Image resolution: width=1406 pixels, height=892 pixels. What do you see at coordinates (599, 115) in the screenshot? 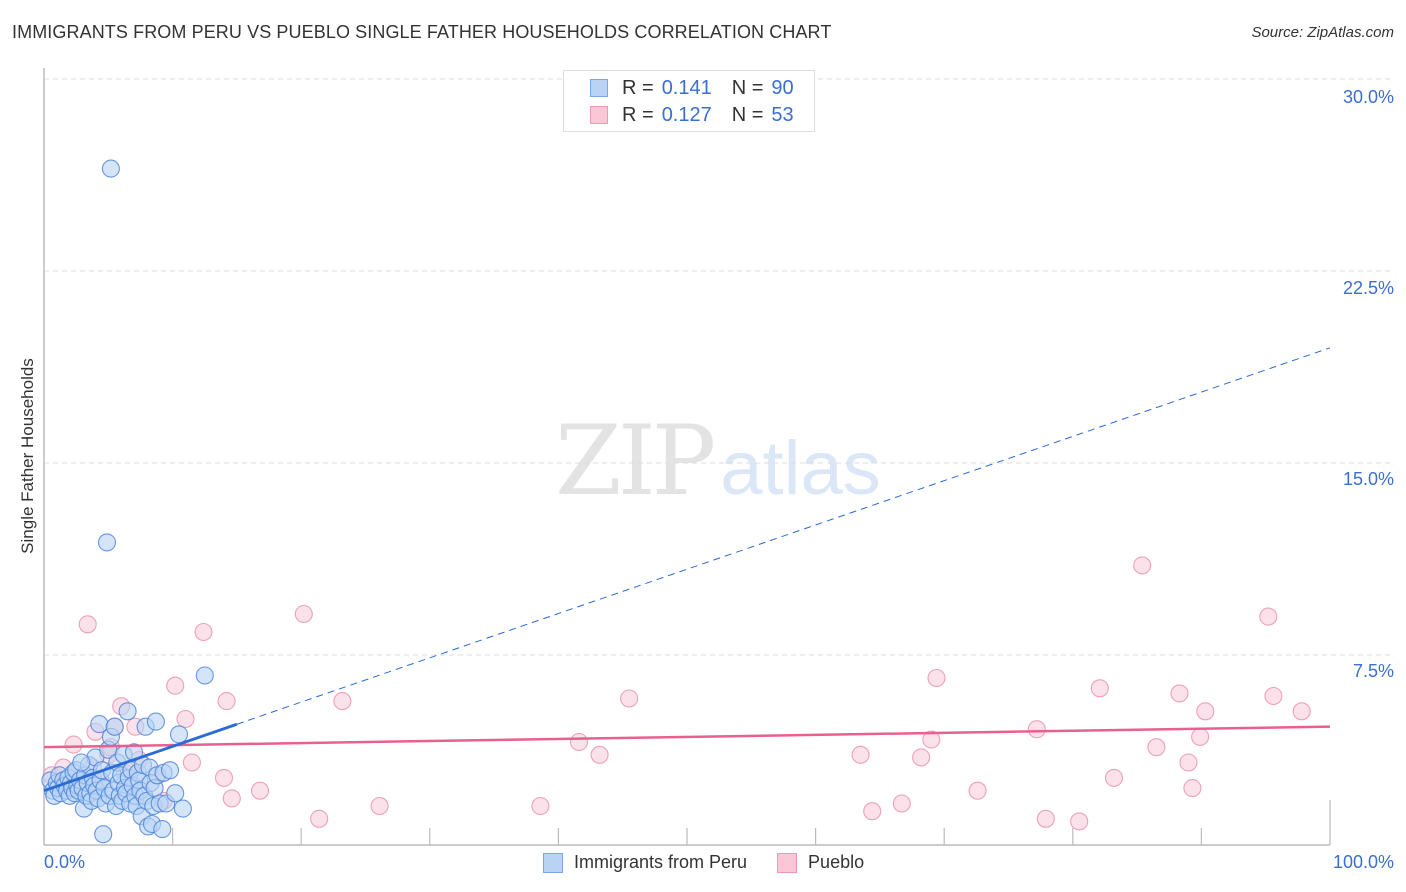
I see `pueblo-swatch-icon` at bounding box center [599, 115].